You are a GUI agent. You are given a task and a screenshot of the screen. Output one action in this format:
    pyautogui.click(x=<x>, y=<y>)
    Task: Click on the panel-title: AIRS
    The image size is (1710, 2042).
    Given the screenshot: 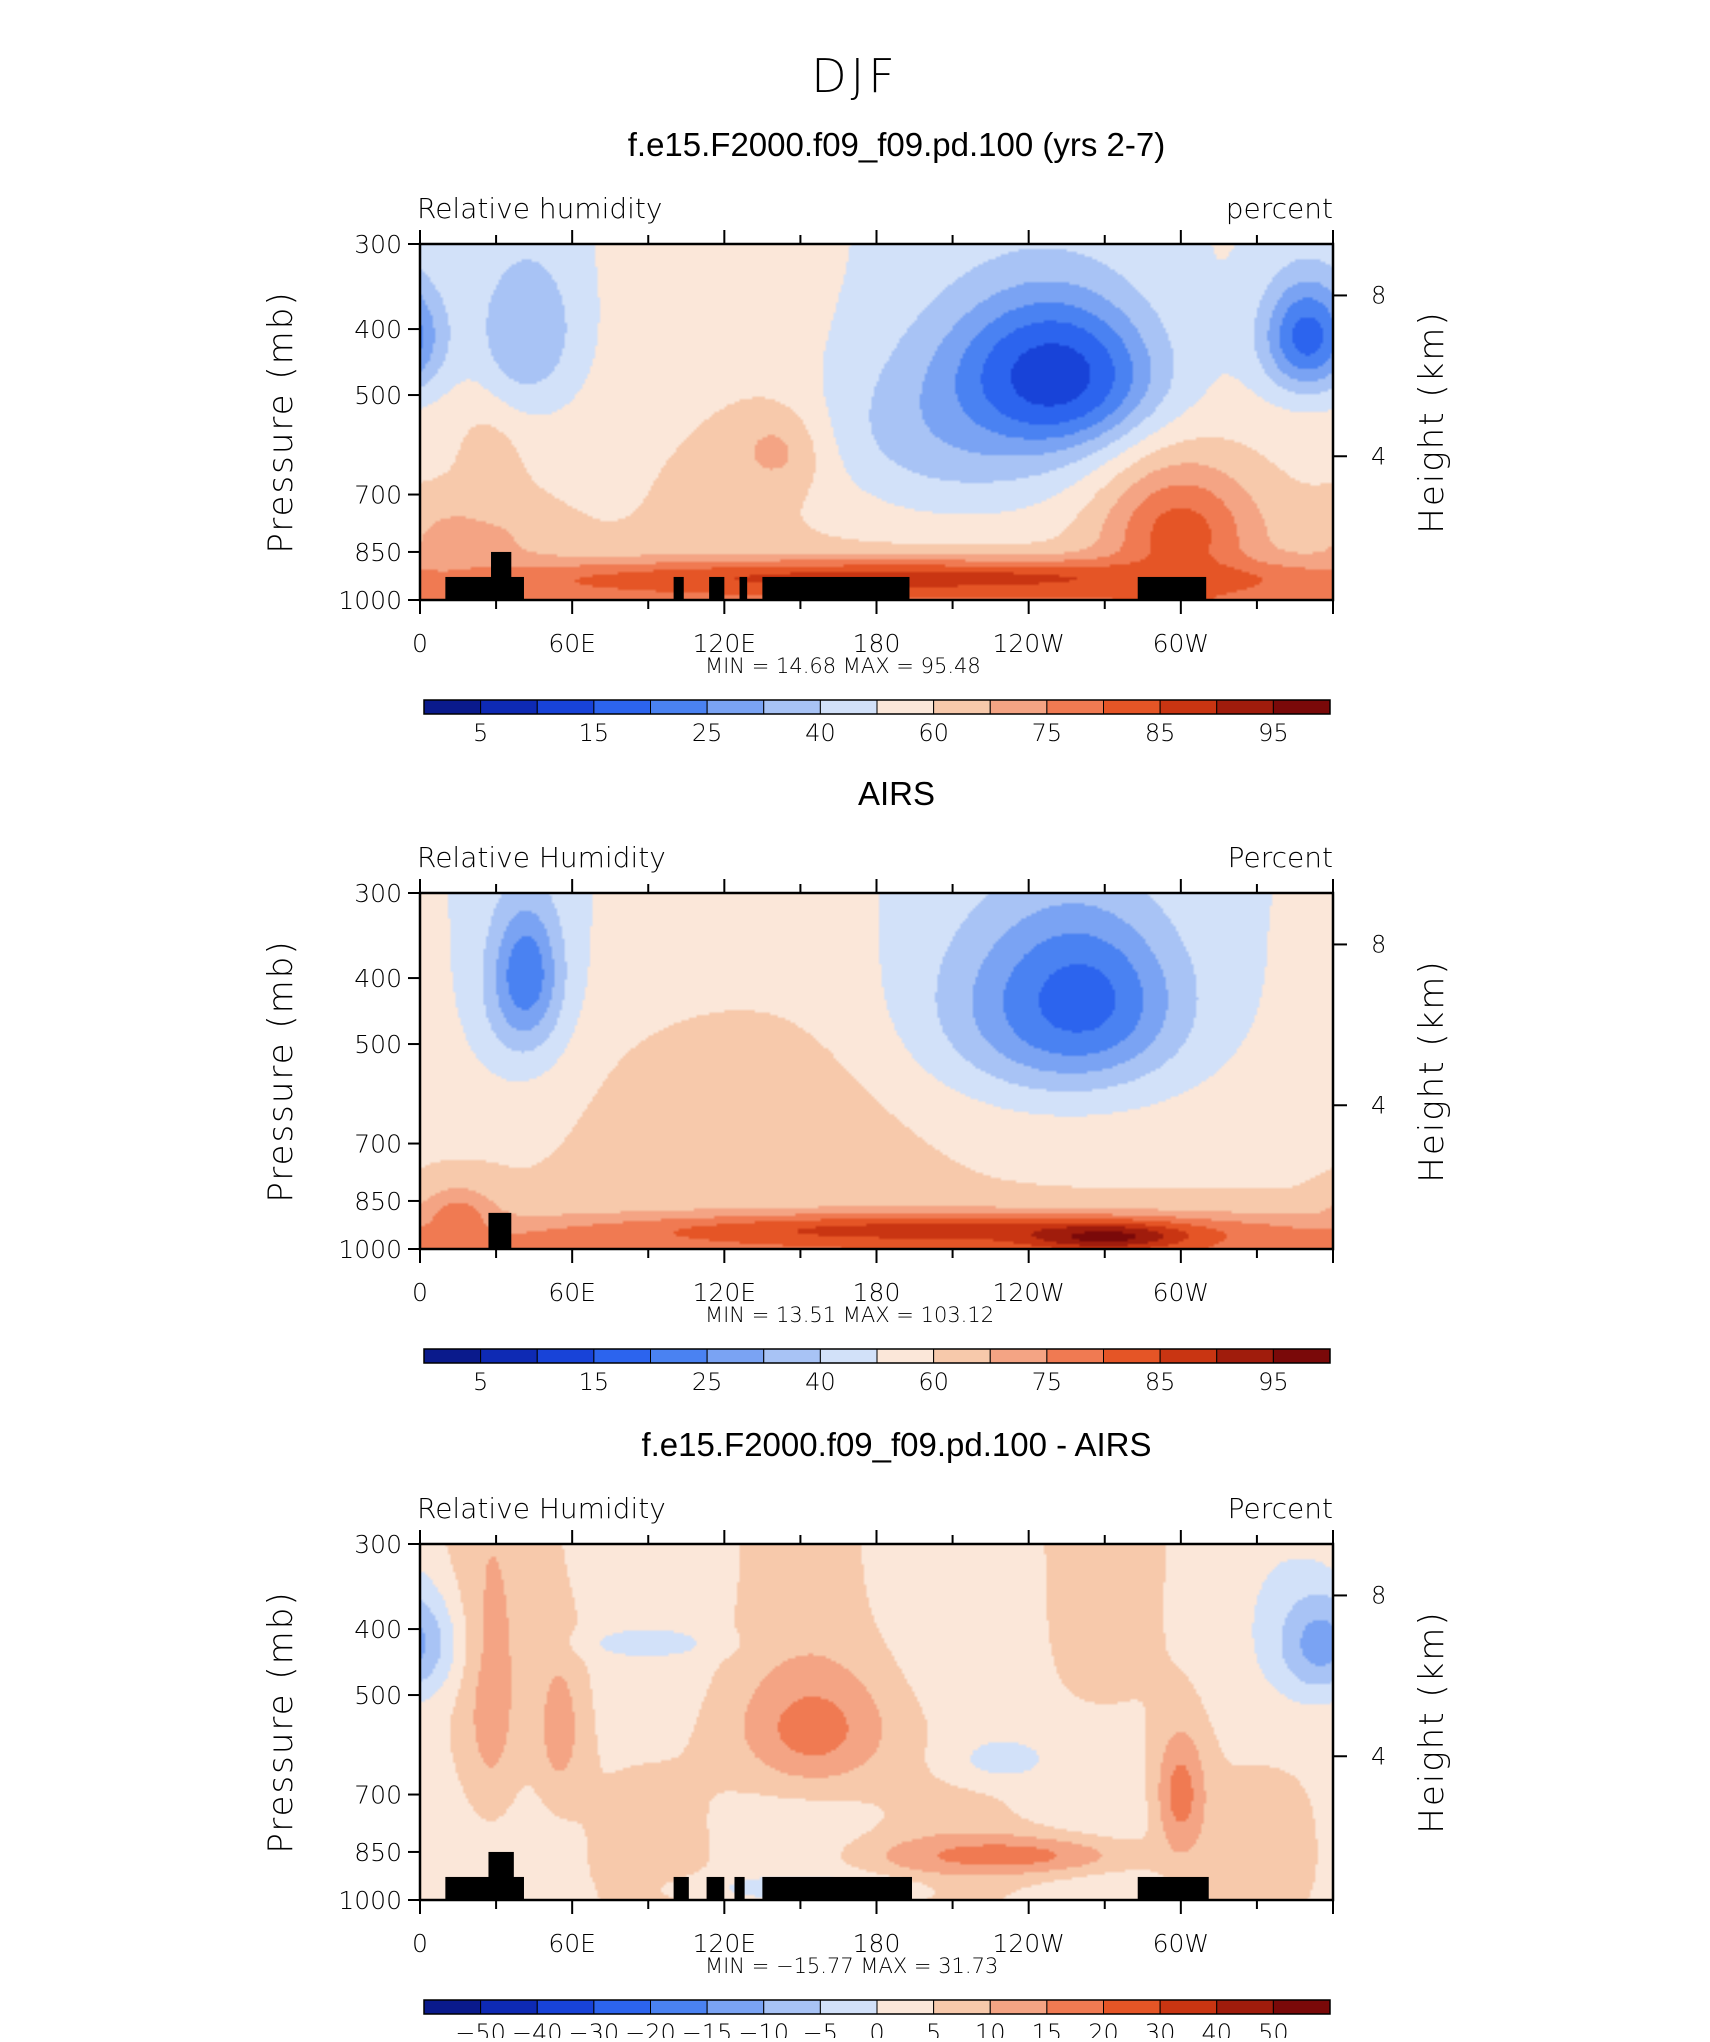 What is the action you would take?
    pyautogui.click(x=896, y=793)
    